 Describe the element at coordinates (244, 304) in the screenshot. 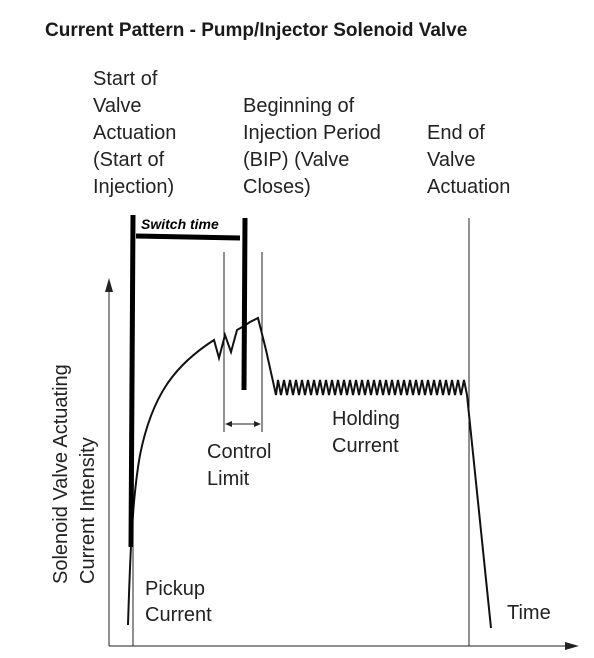

I see `switch-end-bar` at that location.